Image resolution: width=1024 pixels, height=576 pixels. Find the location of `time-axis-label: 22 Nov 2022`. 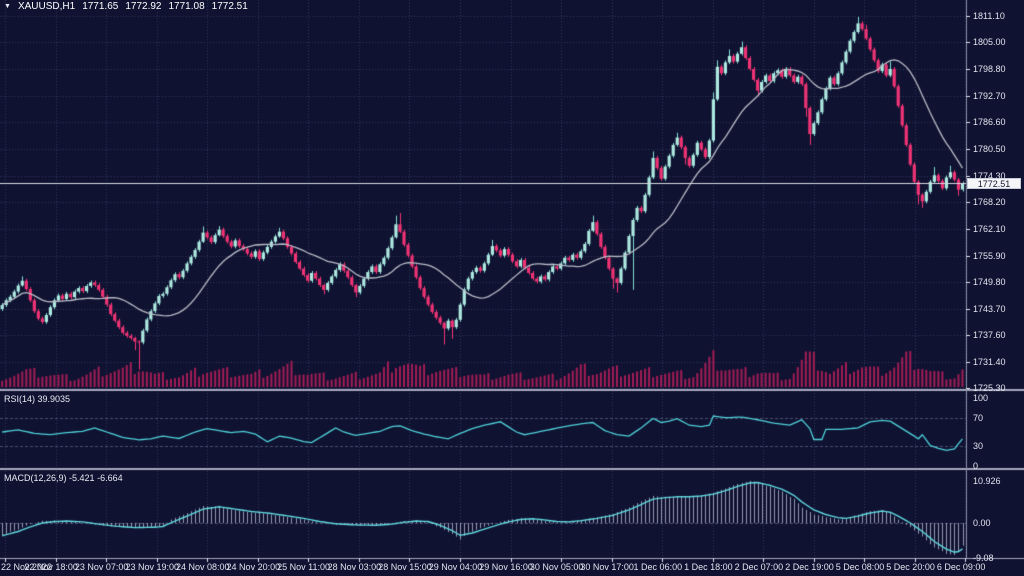

time-axis-label: 22 Nov 2022 is located at coordinates (27, 567).